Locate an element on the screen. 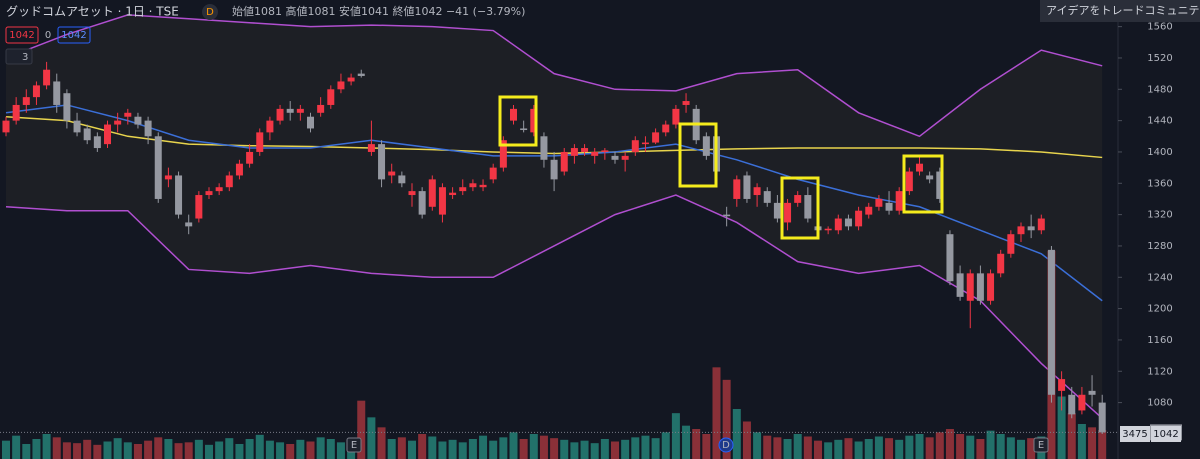  event-label: E is located at coordinates (1041, 445).